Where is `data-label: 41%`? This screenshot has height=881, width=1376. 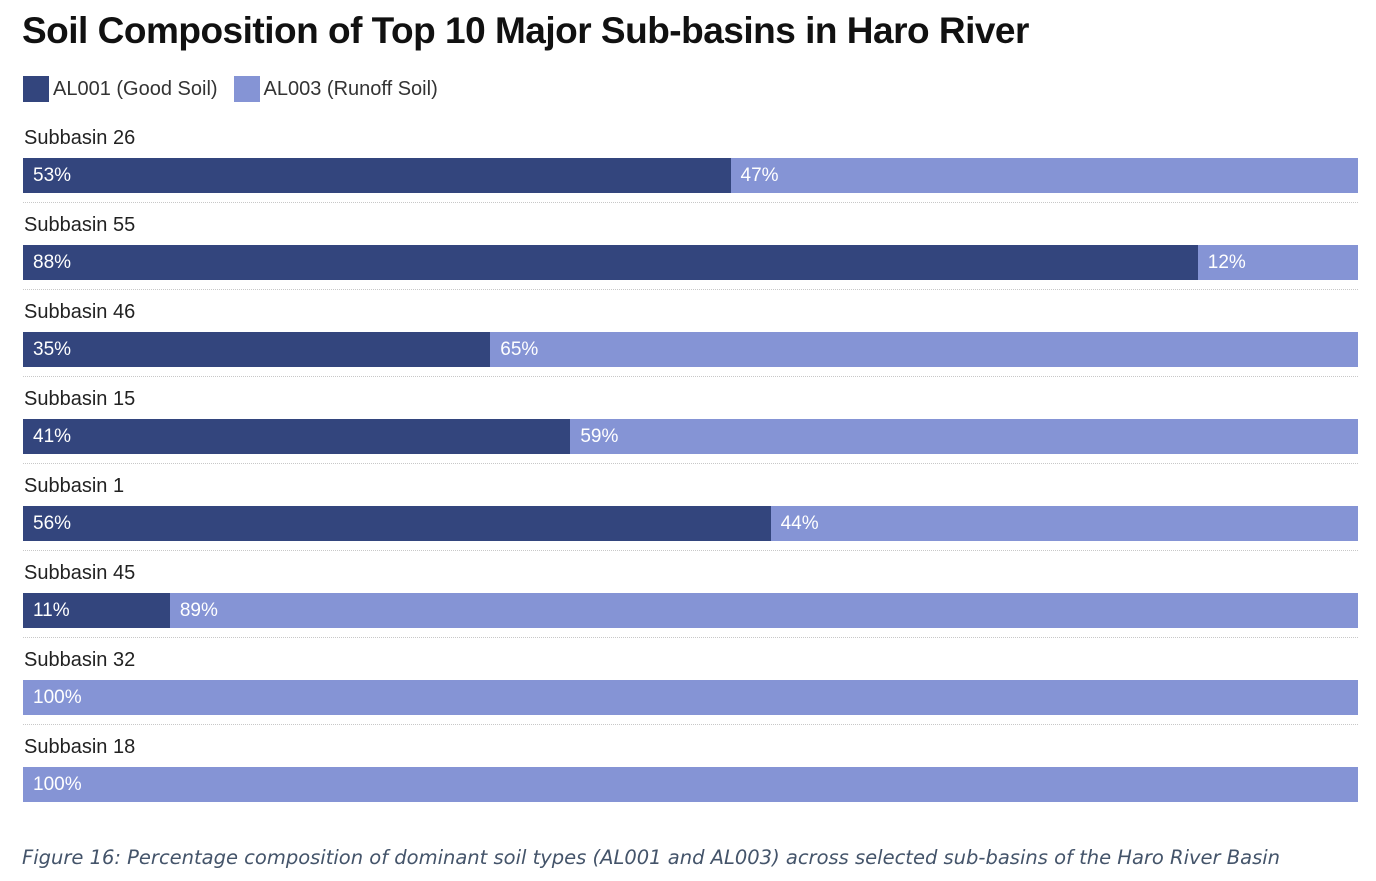
data-label: 41% is located at coordinates (52, 436).